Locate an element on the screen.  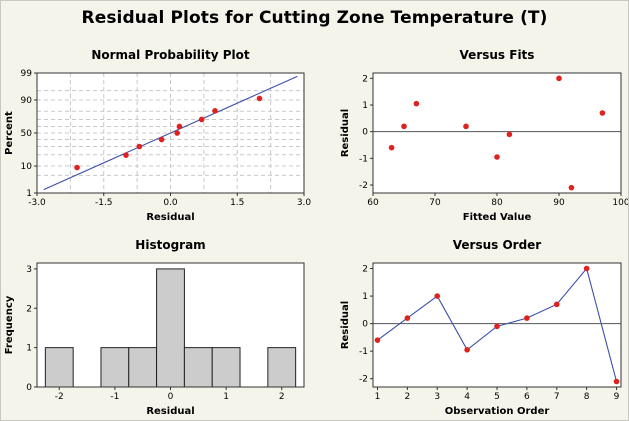
y-tick-label: 99 is located at coordinates (27, 74).